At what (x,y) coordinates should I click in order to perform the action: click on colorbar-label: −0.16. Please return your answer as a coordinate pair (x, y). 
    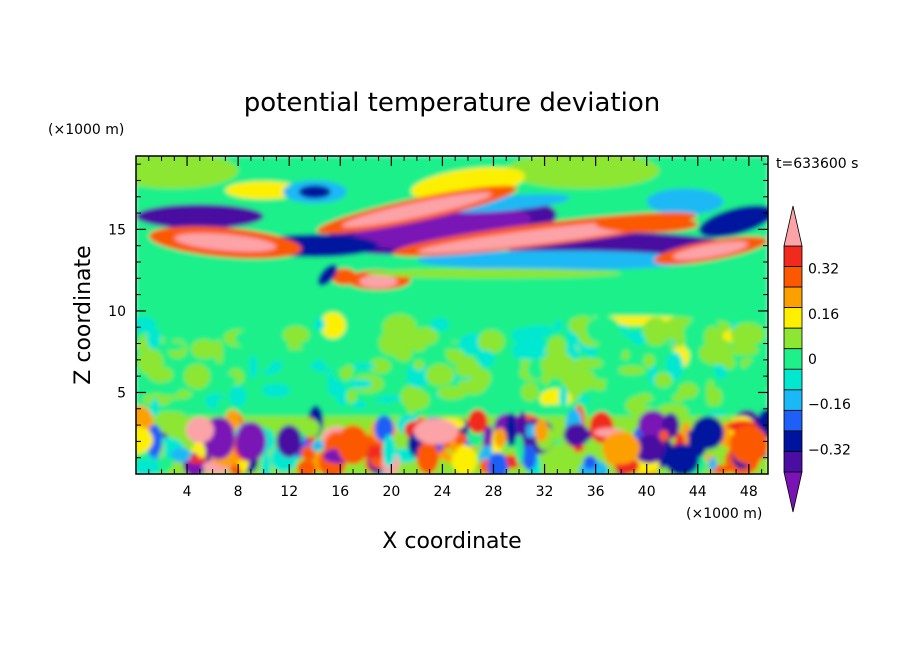
    Looking at the image, I should click on (829, 405).